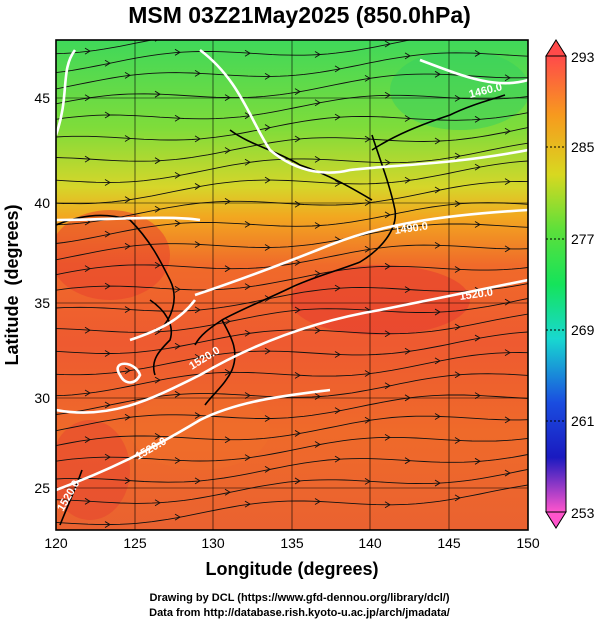 This screenshot has width=599, height=625. Describe the element at coordinates (370, 543) in the screenshot. I see `x-tick-label: 140` at that location.